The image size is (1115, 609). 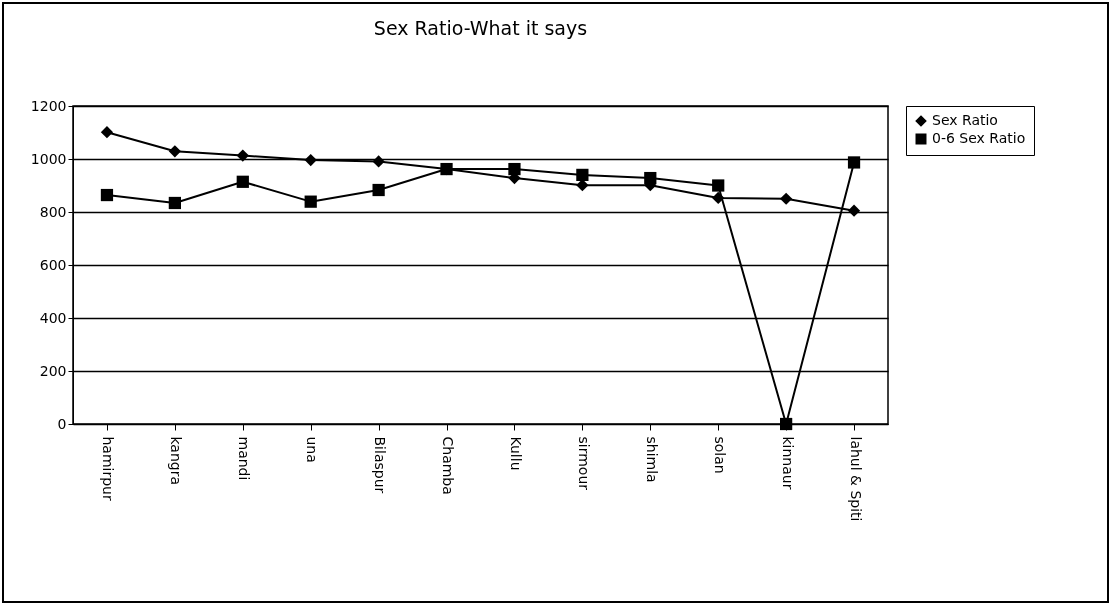 I want to click on y-tick-label: 0, so click(x=62, y=423).